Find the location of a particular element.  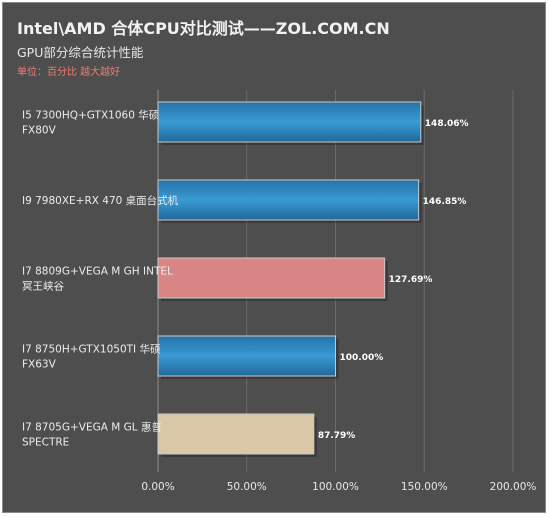

bar-value-label: 146.85% is located at coordinates (445, 202).